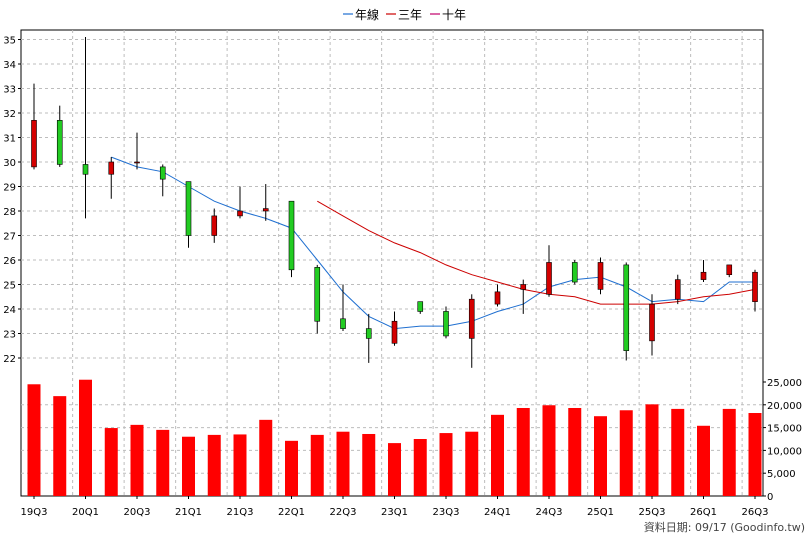 Image resolution: width=808 pixels, height=540 pixels. I want to click on price-tick-label: 26, so click(9, 261).